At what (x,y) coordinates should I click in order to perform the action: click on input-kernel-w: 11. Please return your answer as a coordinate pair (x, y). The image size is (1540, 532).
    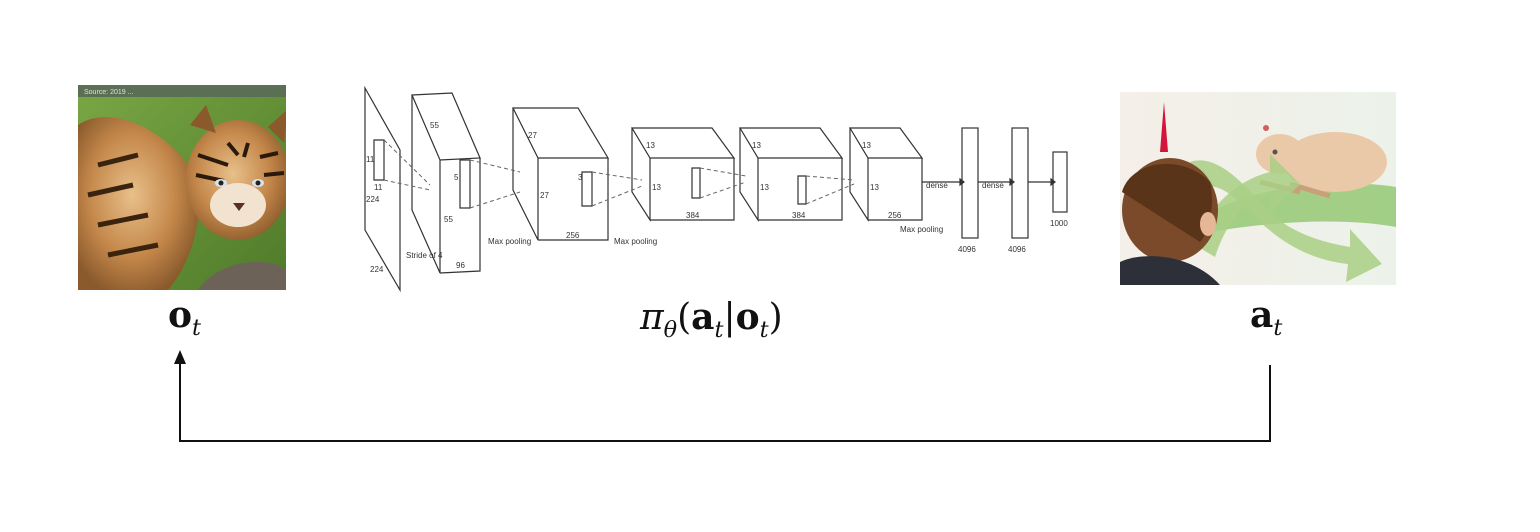
    Looking at the image, I should click on (378, 187).